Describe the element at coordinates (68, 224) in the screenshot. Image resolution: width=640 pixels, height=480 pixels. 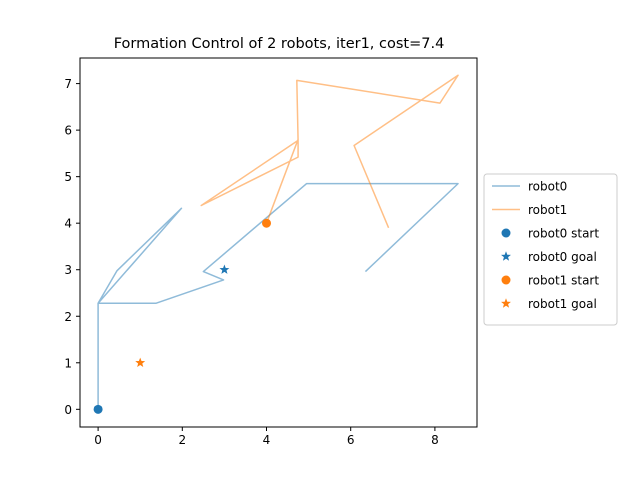
I see `y-tick-label: 4` at that location.